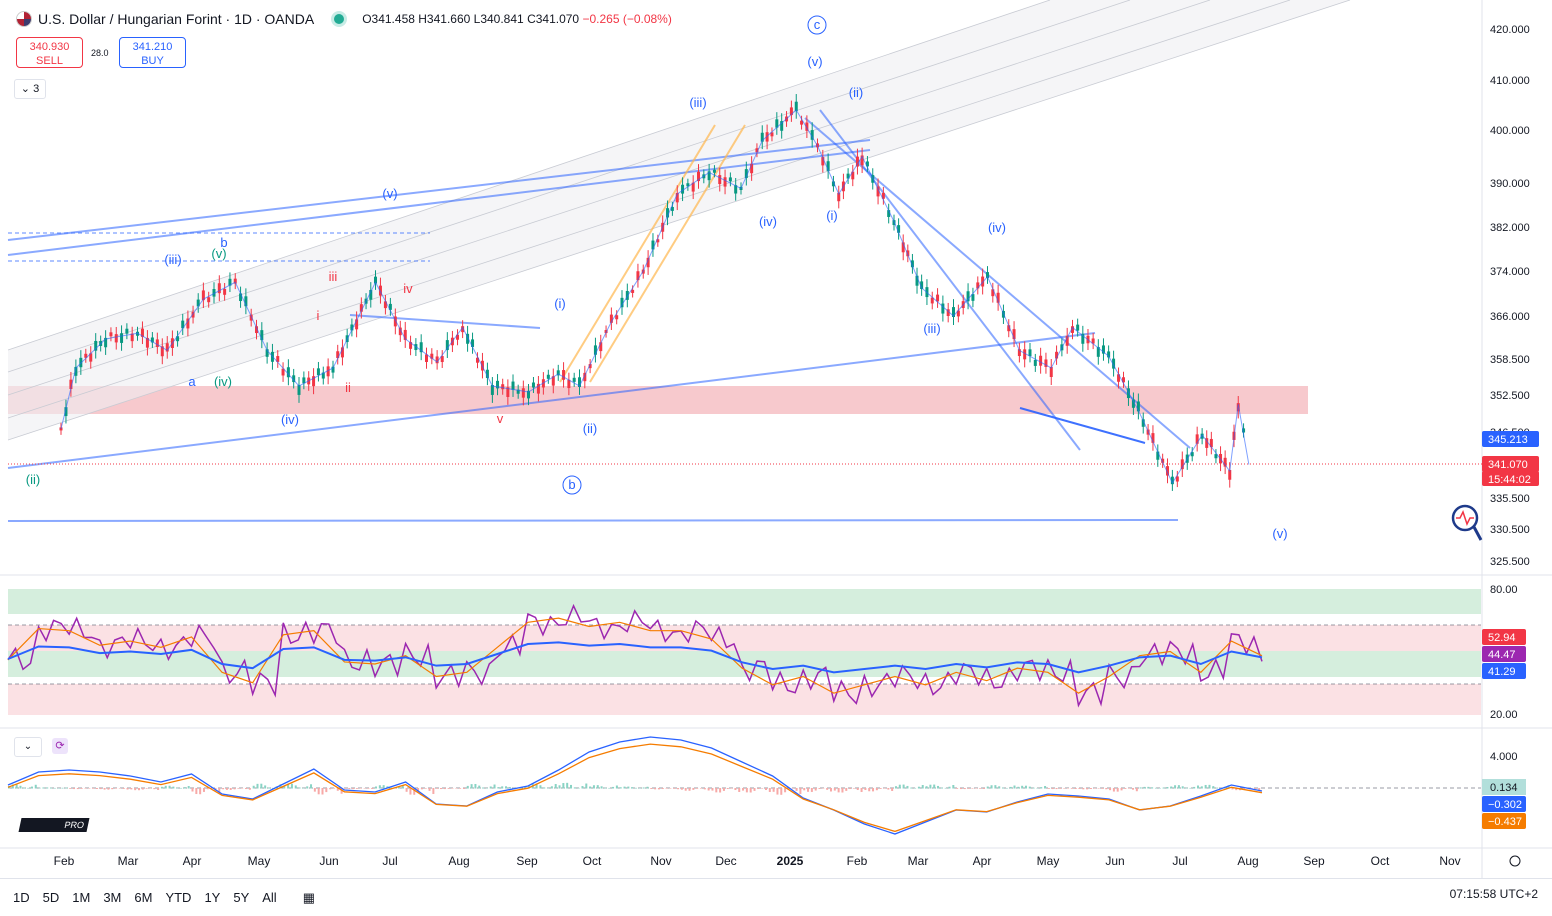  I want to click on price-axis-label: 400.000, so click(1510, 131).